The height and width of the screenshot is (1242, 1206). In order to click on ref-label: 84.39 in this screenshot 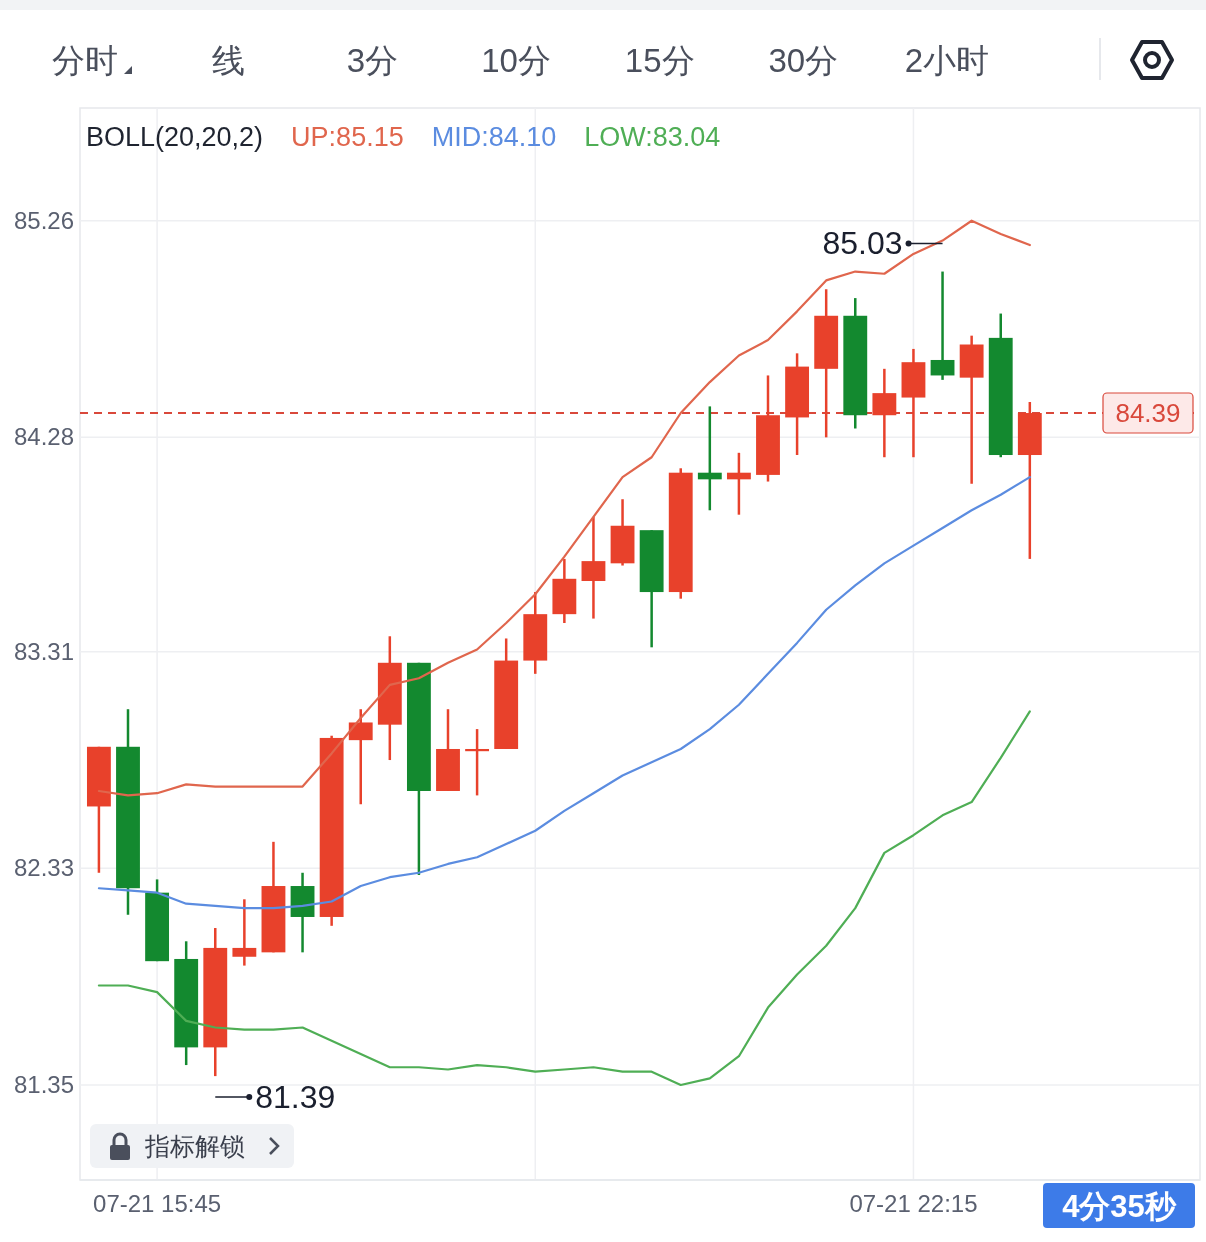, I will do `click(1148, 413)`.